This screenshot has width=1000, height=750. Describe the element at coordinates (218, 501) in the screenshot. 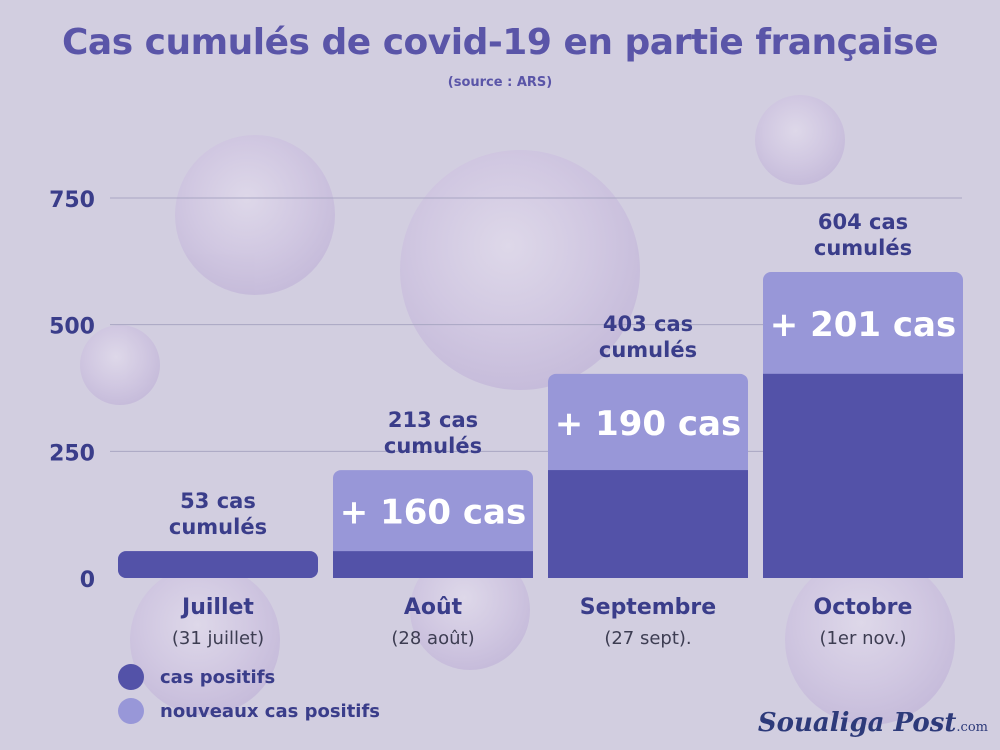

I see `bar-total-label: 53 cas` at that location.